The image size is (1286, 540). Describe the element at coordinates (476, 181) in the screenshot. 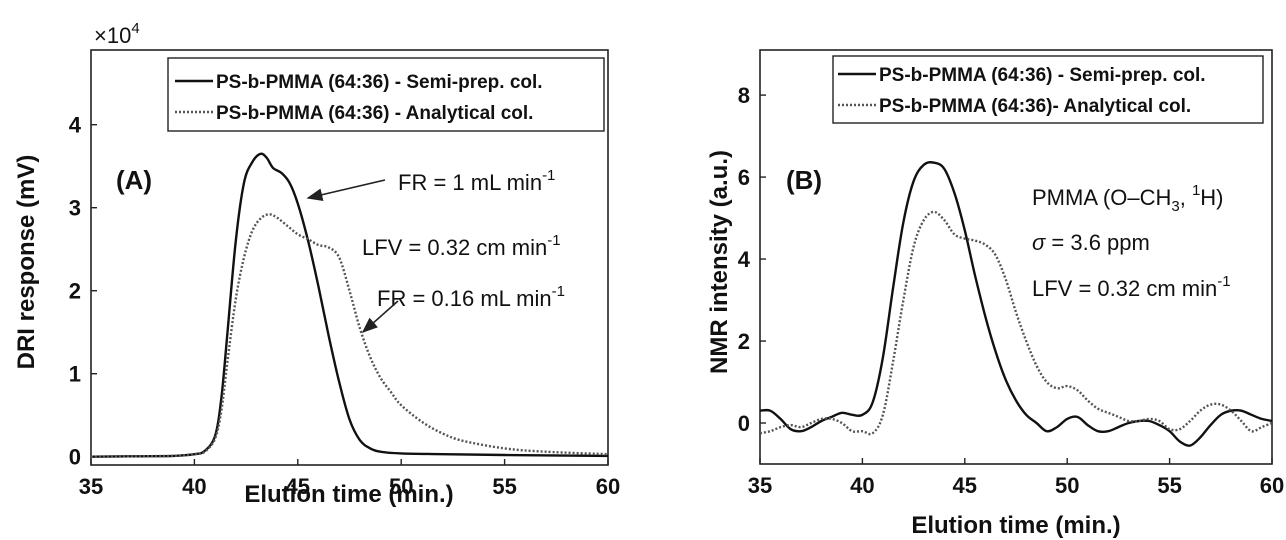

I see `annotation-fr-semi-prep: FR = 1 mL min-1` at that location.